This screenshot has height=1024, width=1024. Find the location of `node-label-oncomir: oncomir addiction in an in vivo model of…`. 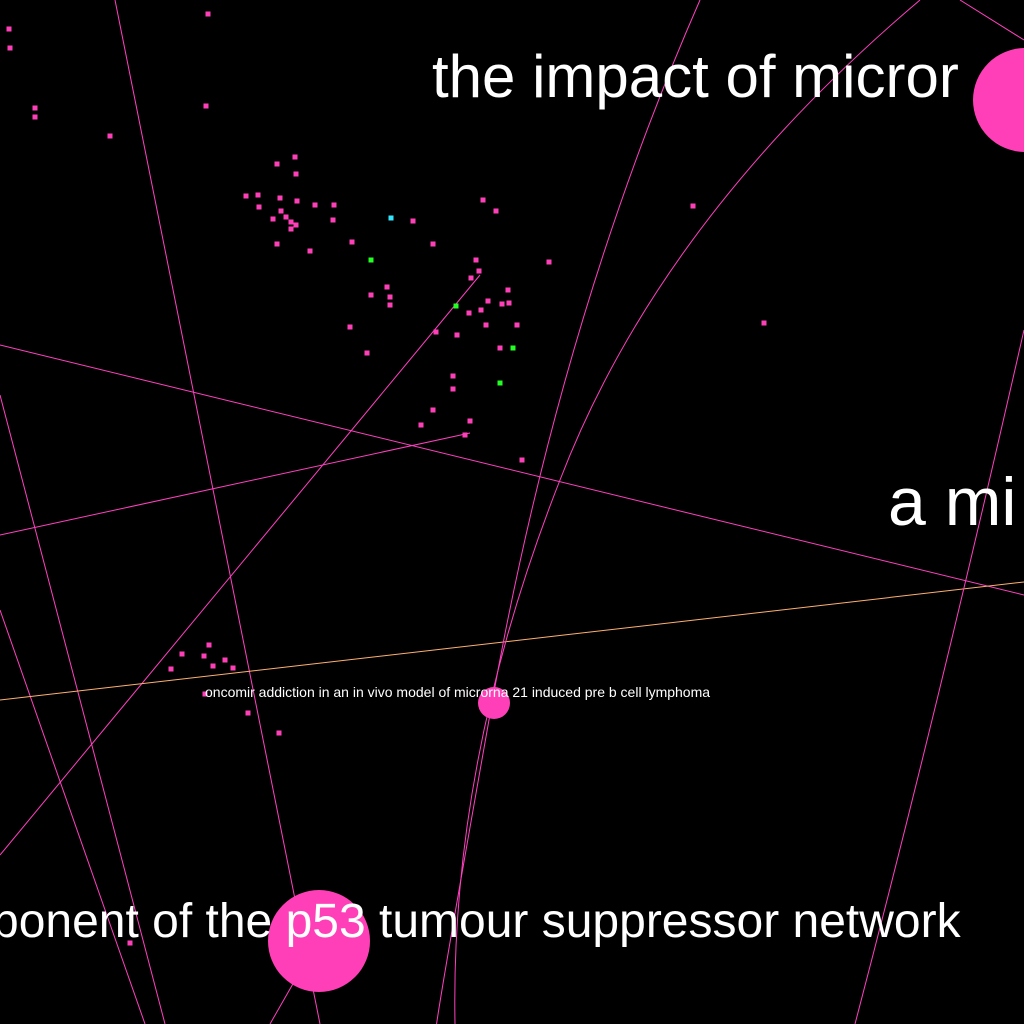

node-label-oncomir: oncomir addiction in an in vivo model of… is located at coordinates (457, 692).